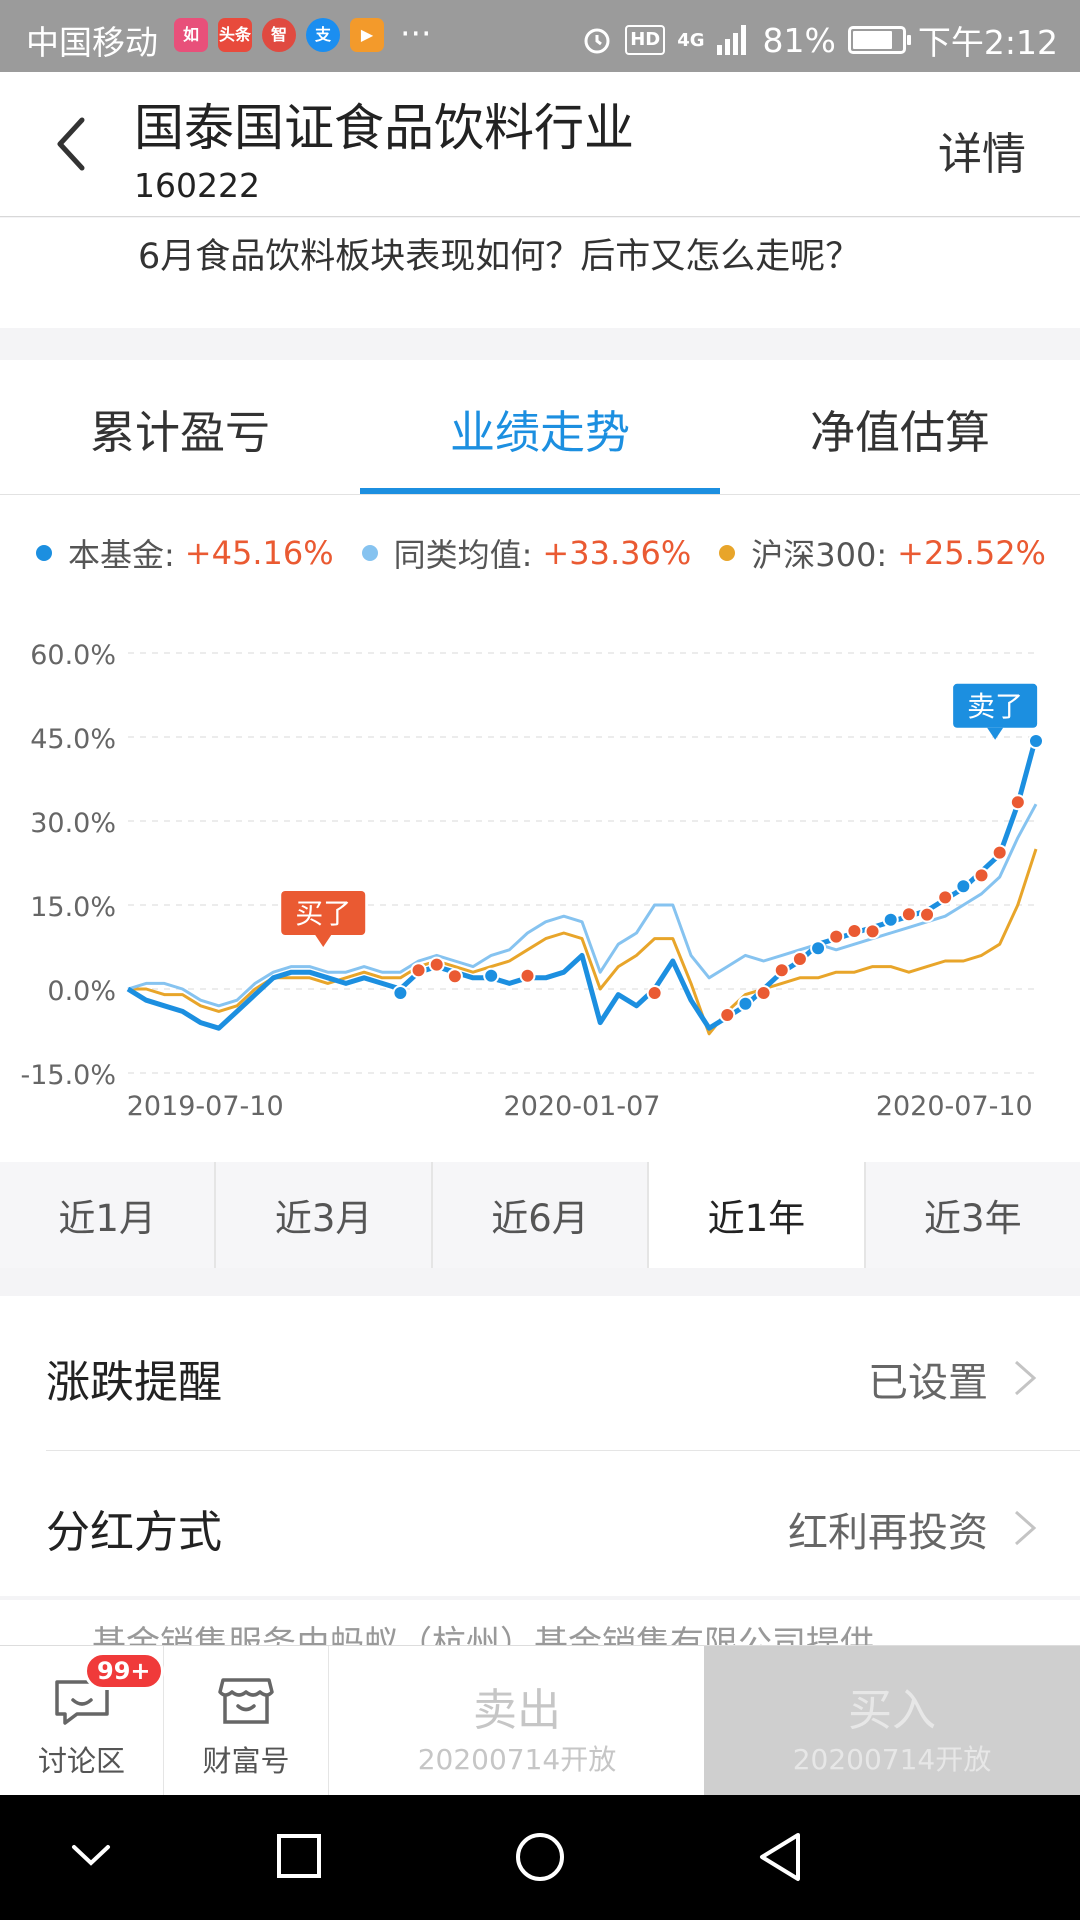 This screenshot has width=1080, height=1920. Describe the element at coordinates (324, 1215) in the screenshot. I see `period-3m-button: 近3月` at that location.